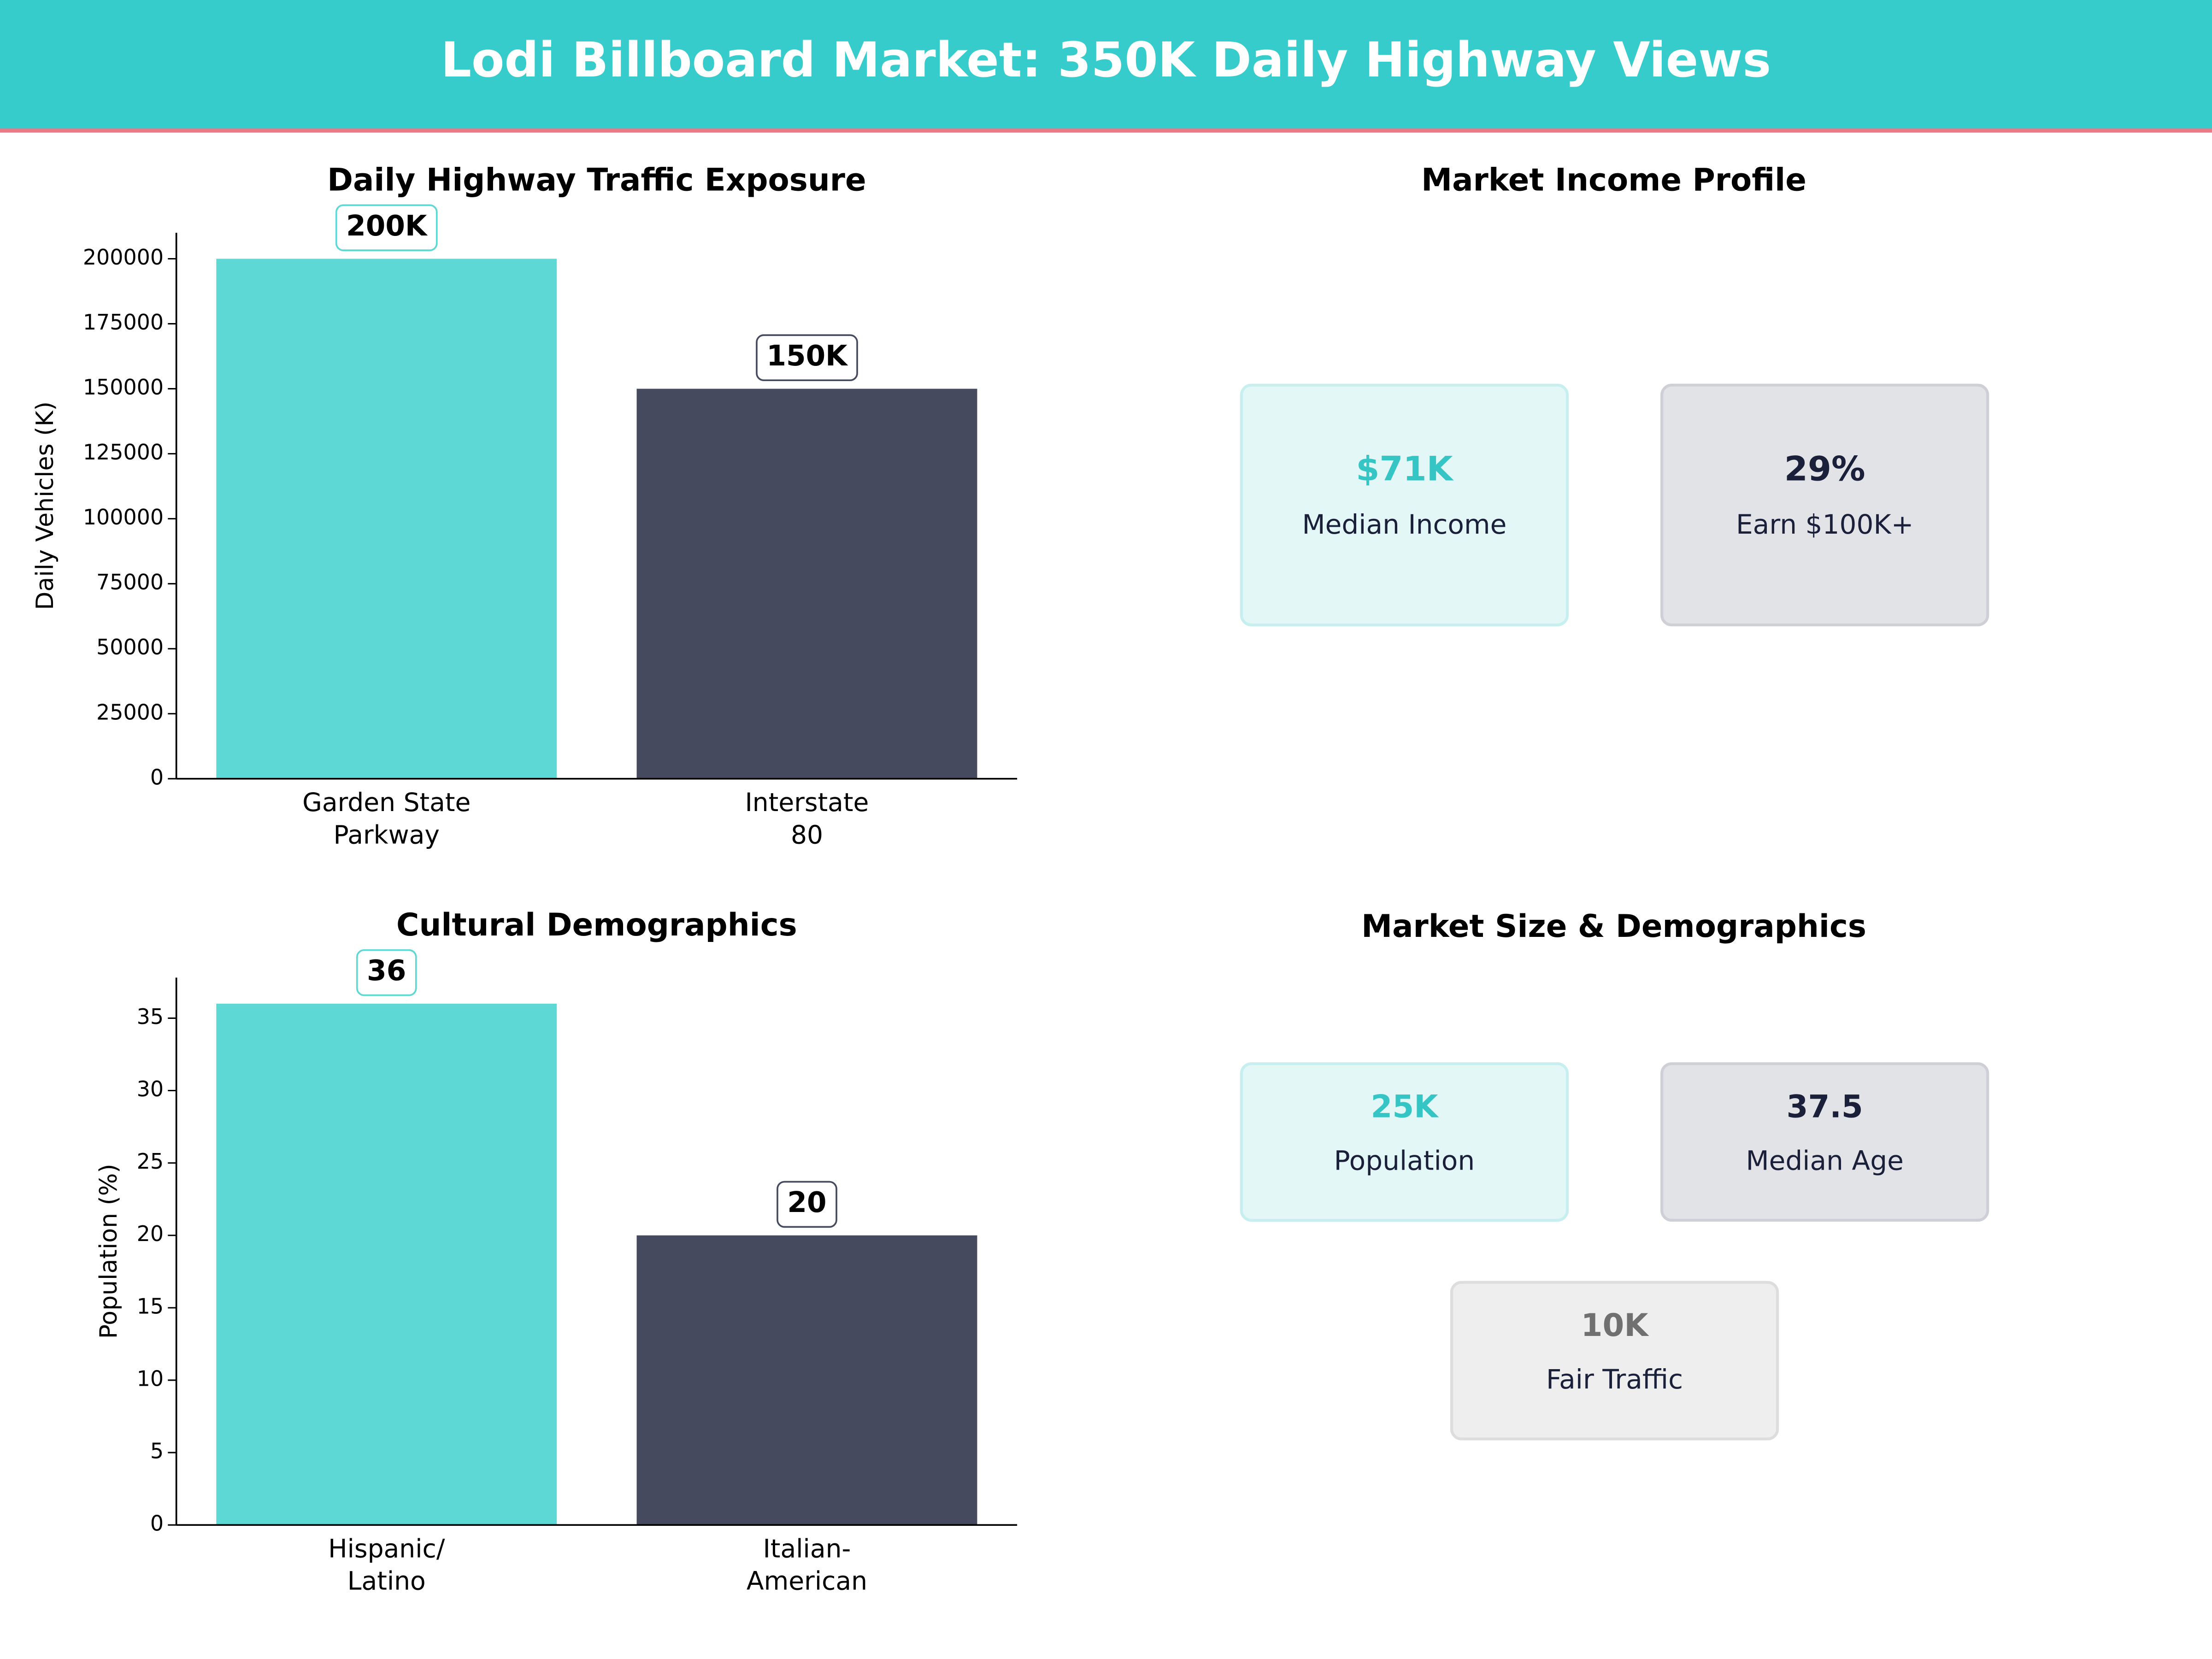  Describe the element at coordinates (1405, 1106) in the screenshot. I see `kpi-value: 25K` at that location.